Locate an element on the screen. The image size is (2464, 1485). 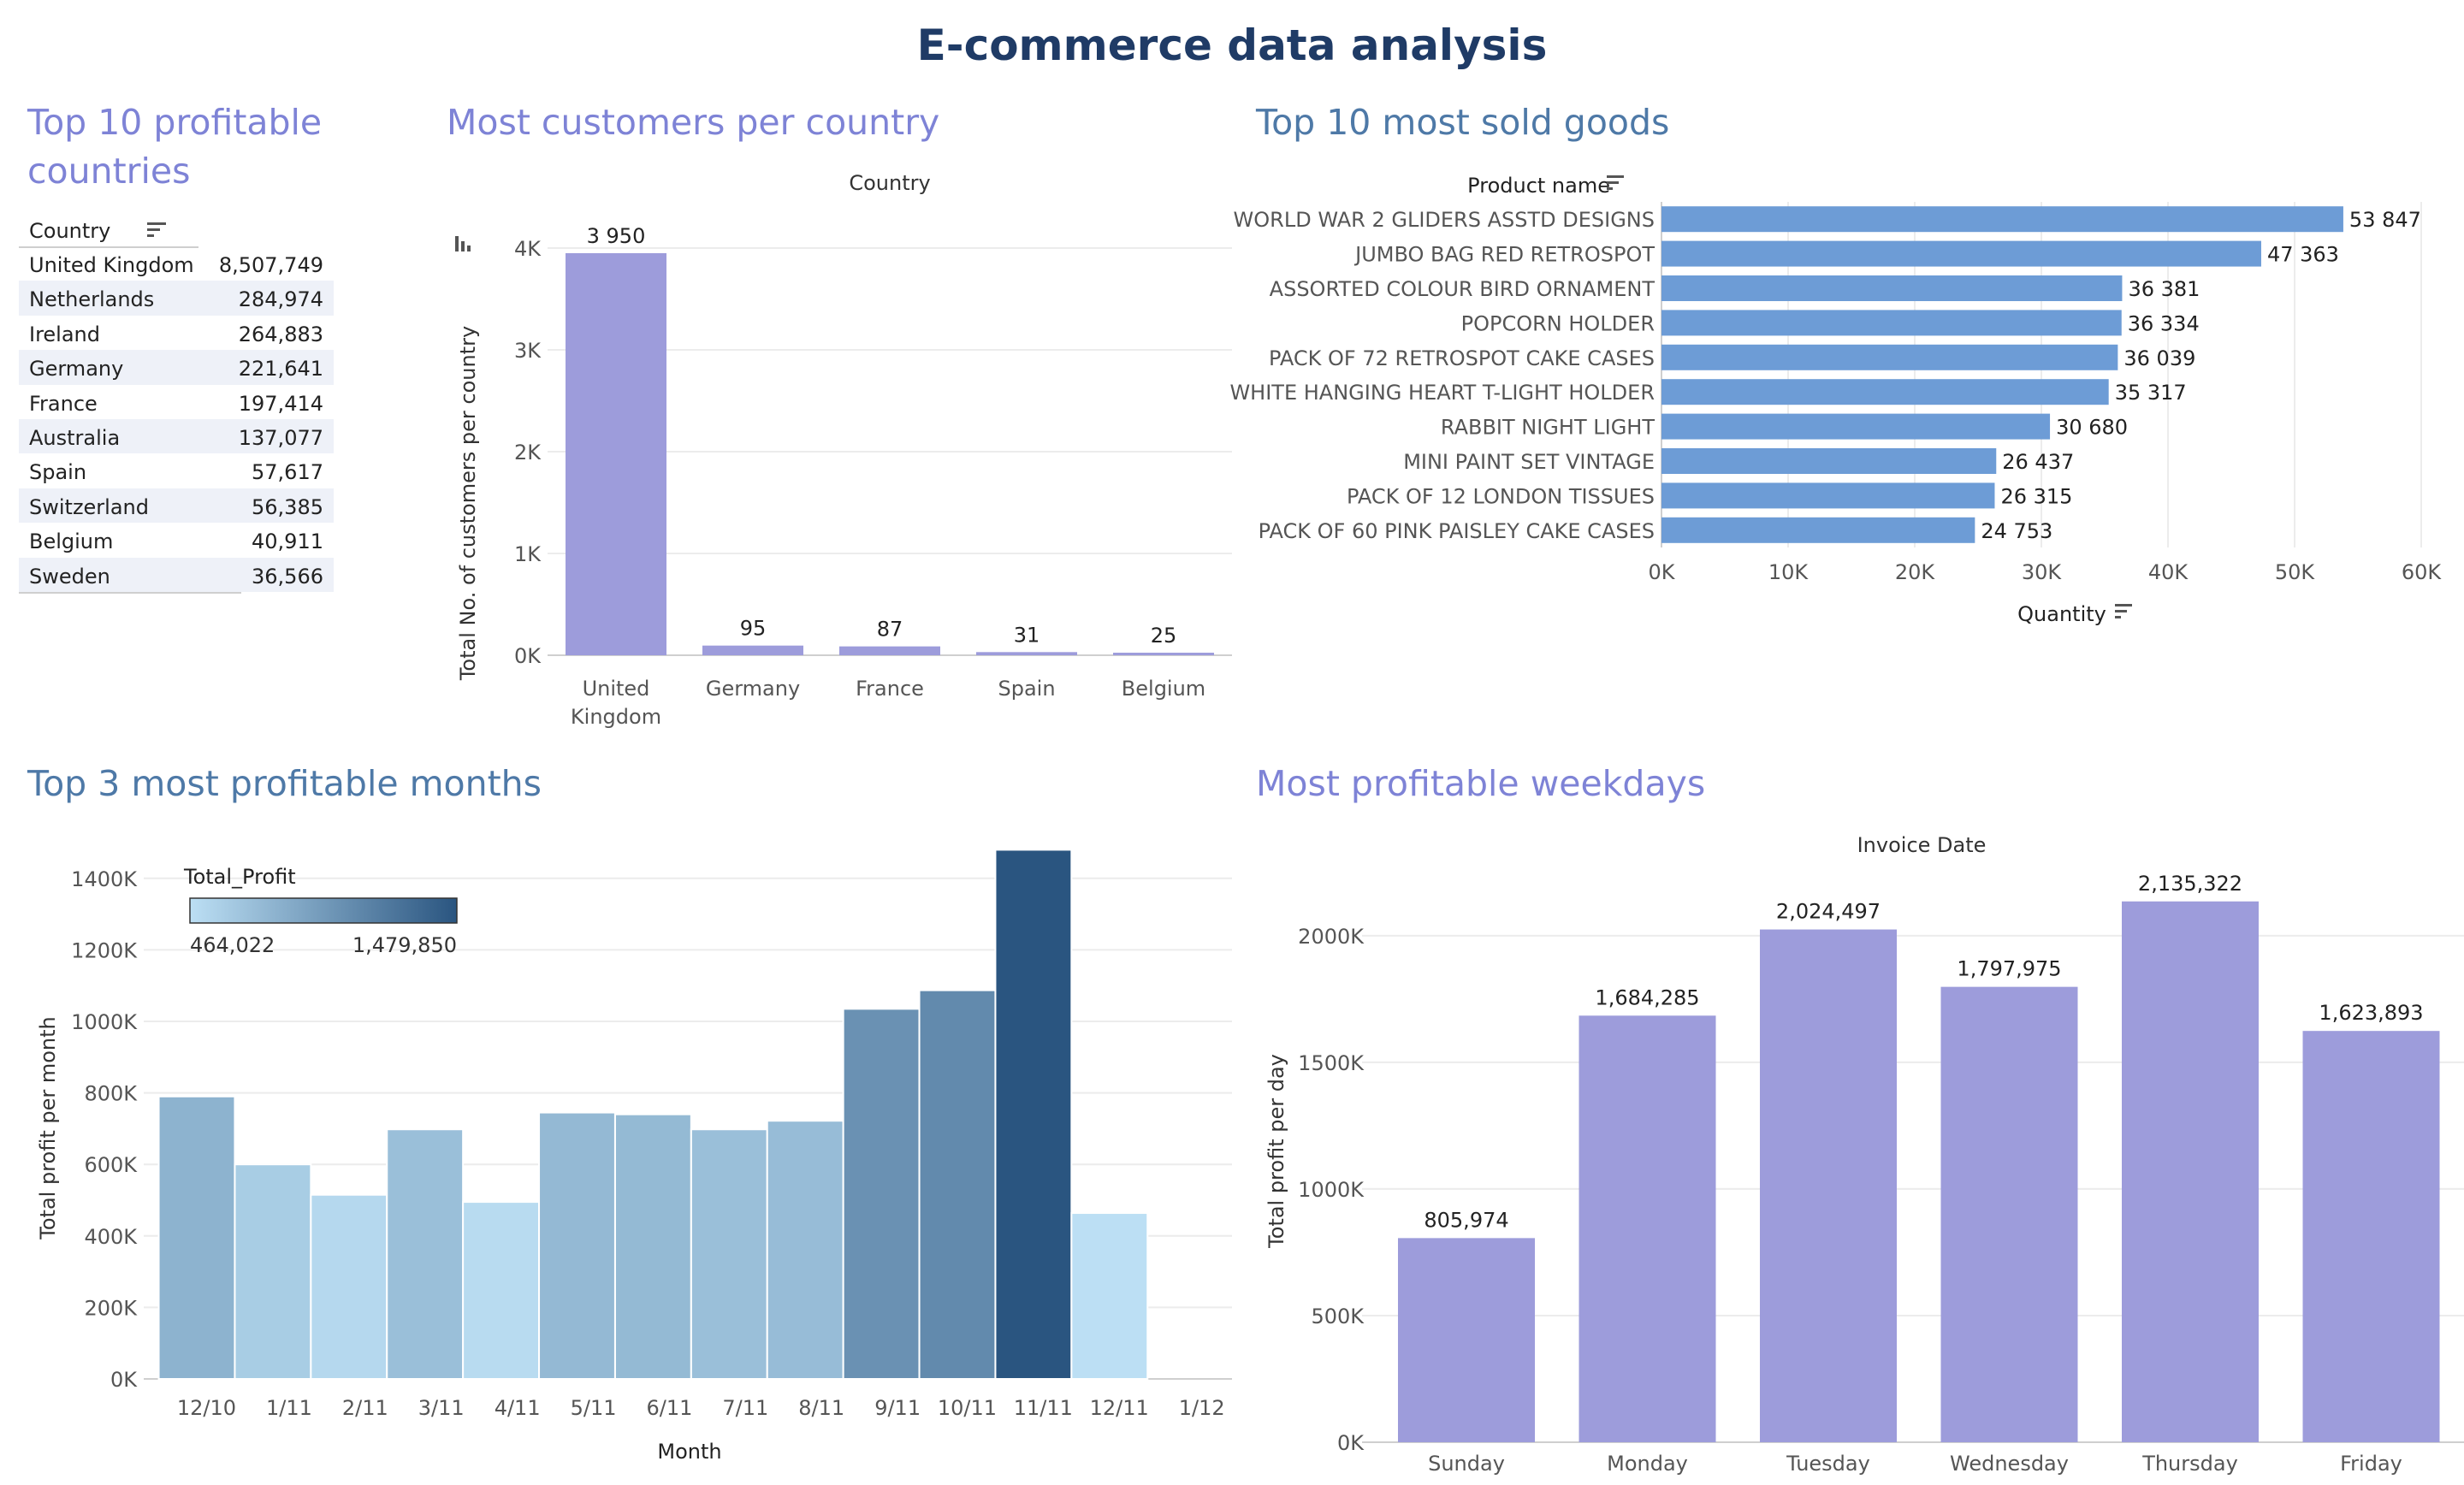
goods-chart-header: Product name is located at coordinates (1538, 186).